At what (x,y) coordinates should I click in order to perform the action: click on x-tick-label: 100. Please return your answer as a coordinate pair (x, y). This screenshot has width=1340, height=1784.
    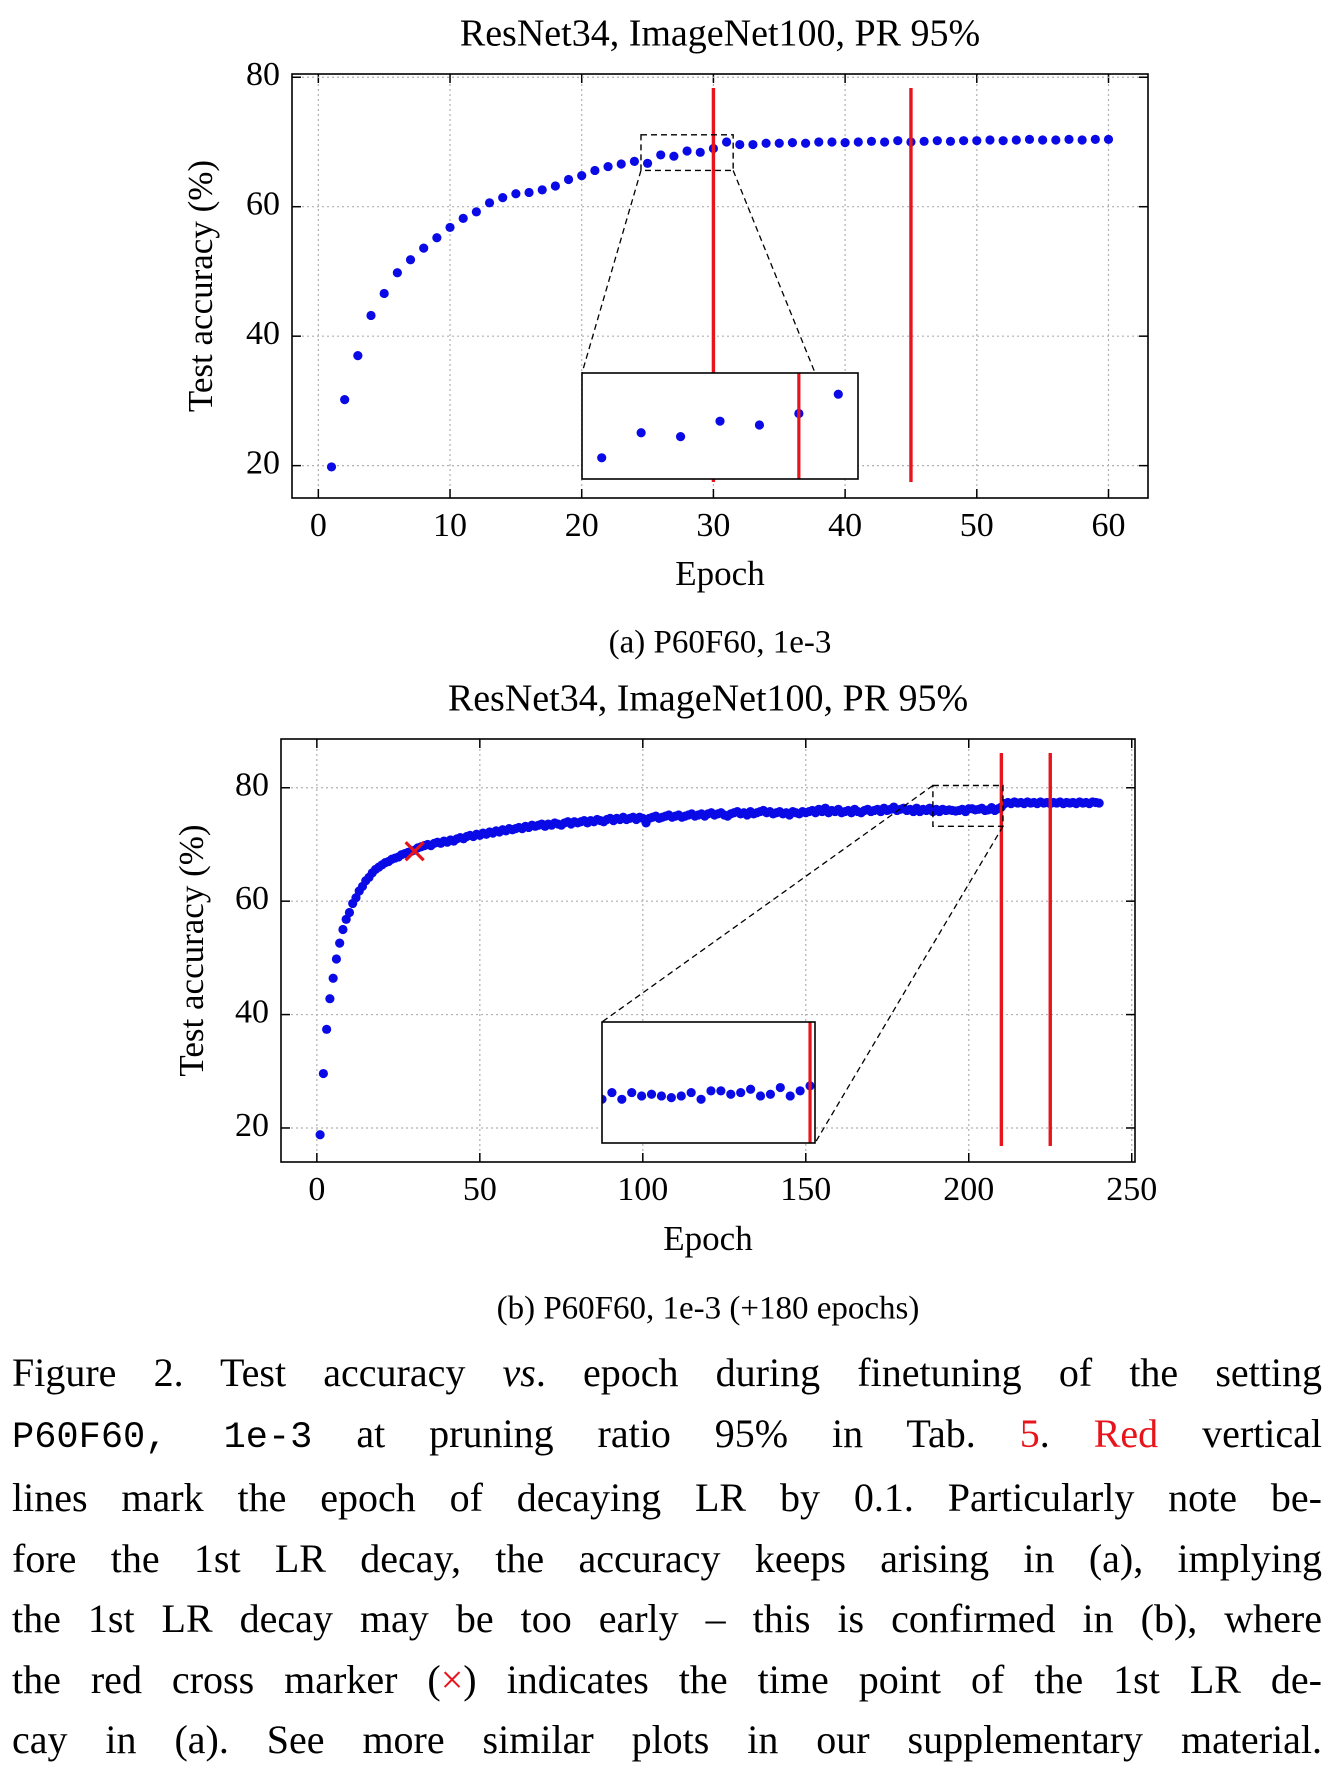
    Looking at the image, I should click on (642, 1189).